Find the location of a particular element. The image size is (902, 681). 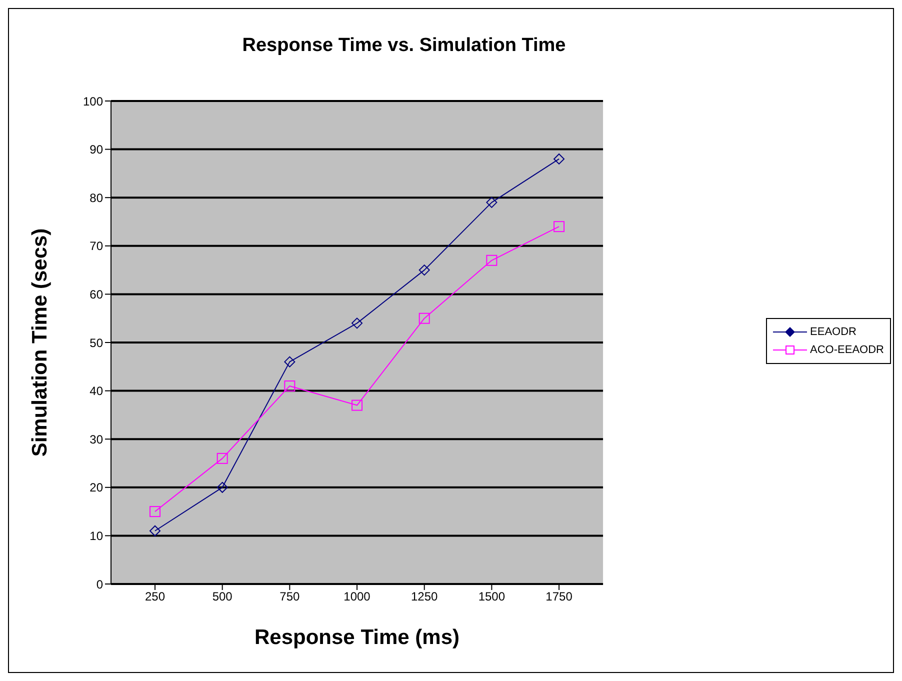

y-tick-label: 10 is located at coordinates (97, 535).